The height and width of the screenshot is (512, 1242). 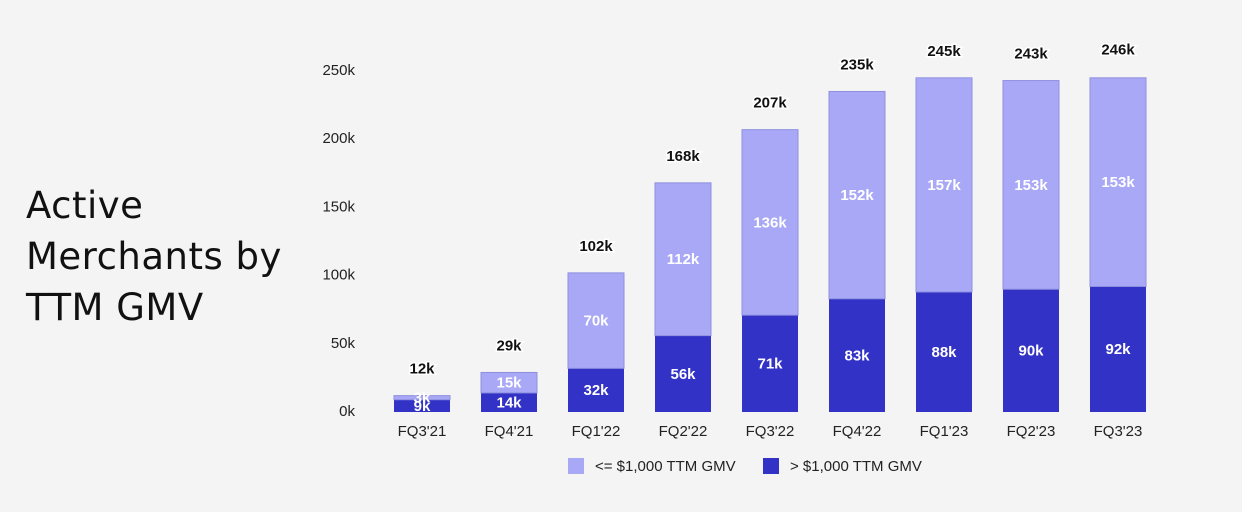 I want to click on y-tick-label: 0k, so click(x=347, y=411).